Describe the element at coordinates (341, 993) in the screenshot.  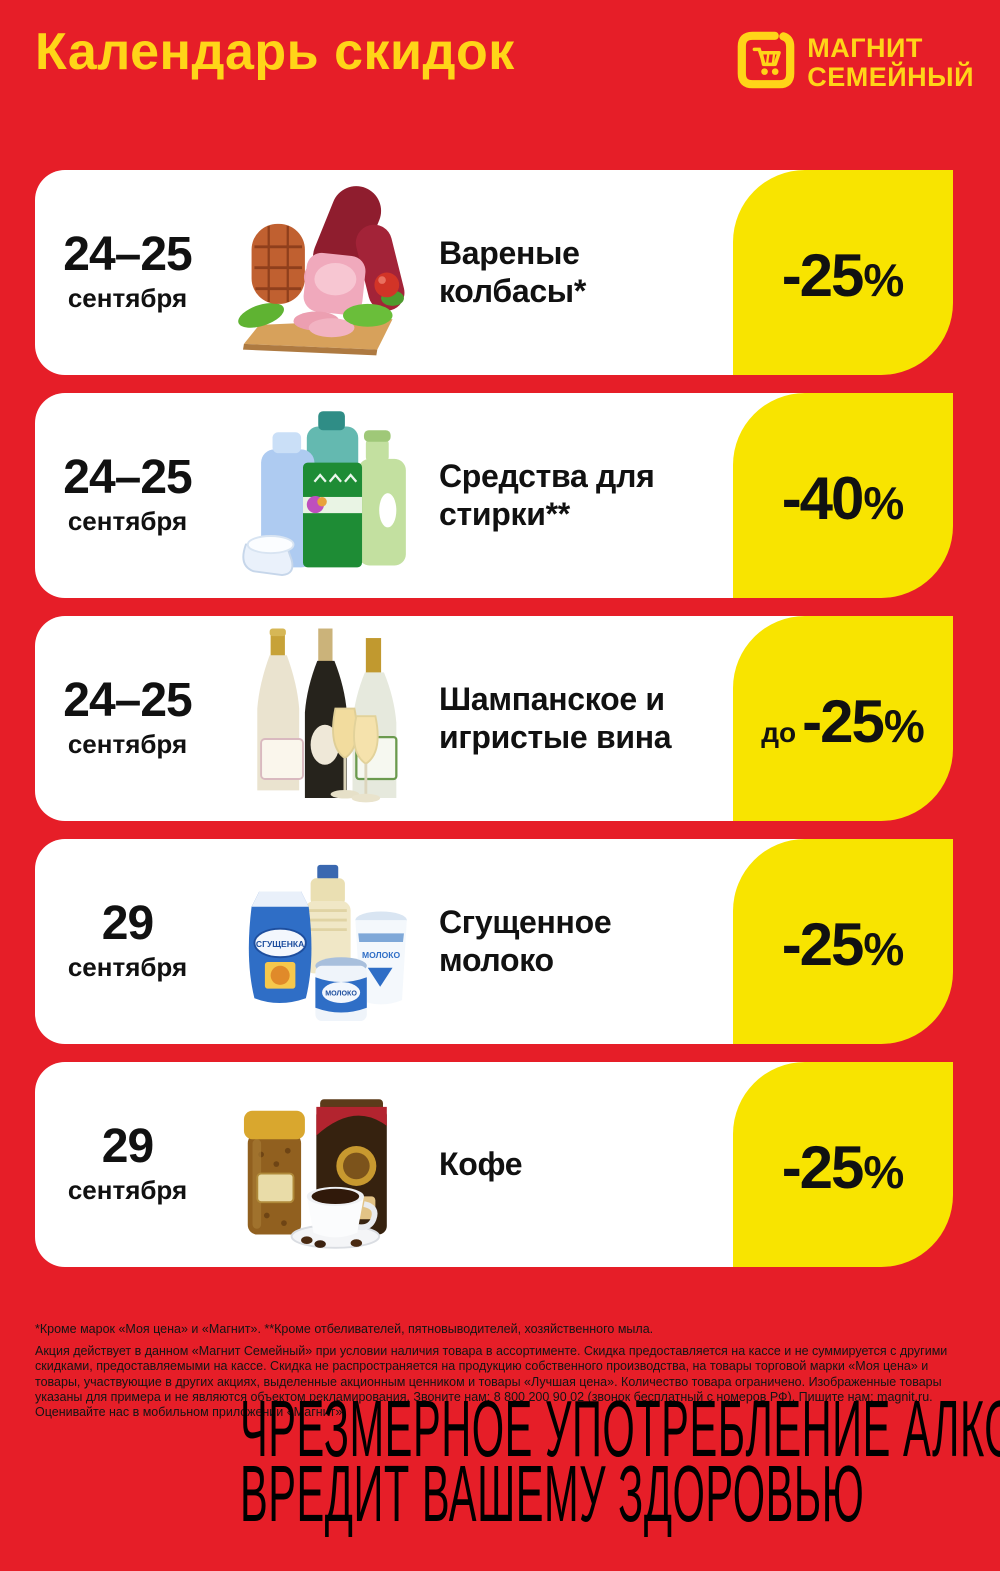
I see `pack-label-moloko-can: МОЛОКО` at that location.